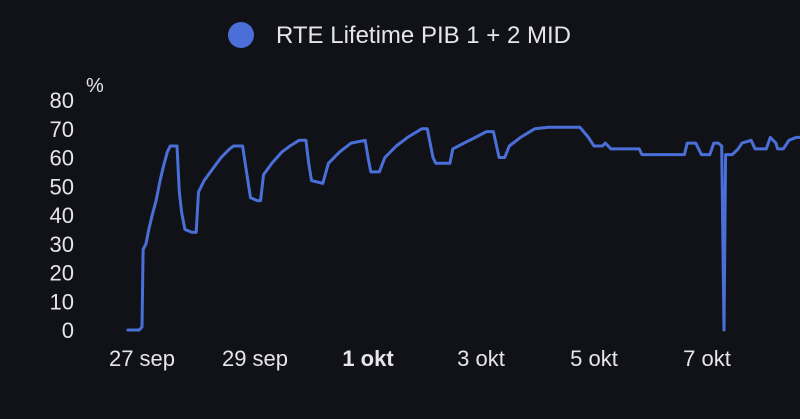  What do you see at coordinates (368, 358) in the screenshot?
I see `x-tick-label: 1 okt` at bounding box center [368, 358].